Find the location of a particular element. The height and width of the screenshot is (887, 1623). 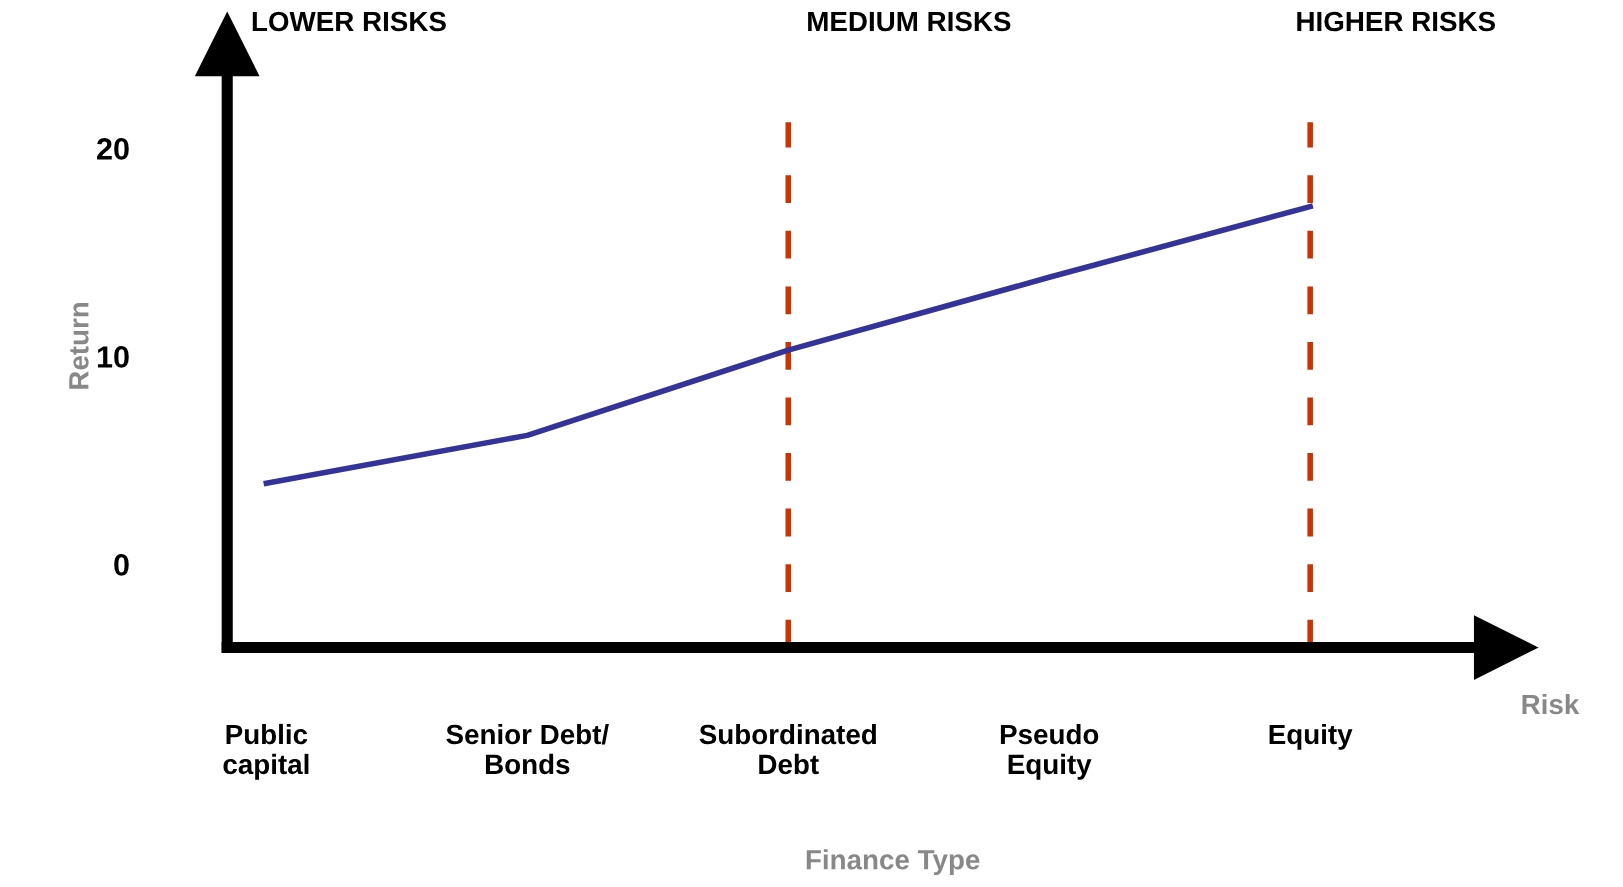

y-tick-label: 20 is located at coordinates (113, 149).